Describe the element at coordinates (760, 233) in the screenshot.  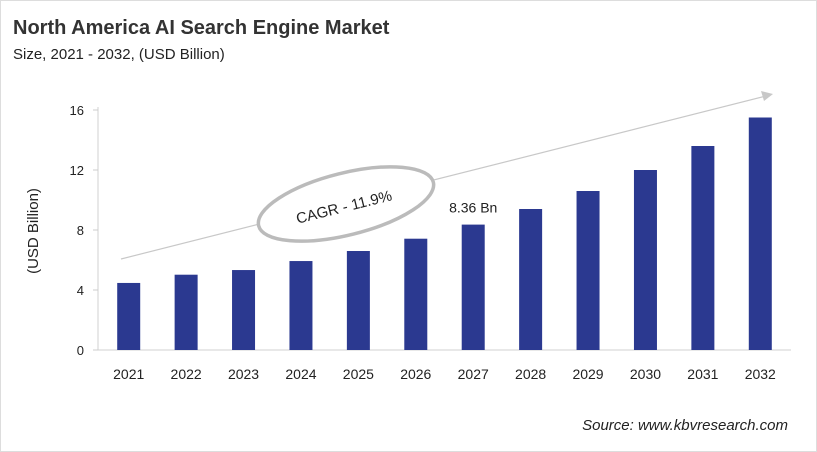
I see `bar-2032` at that location.